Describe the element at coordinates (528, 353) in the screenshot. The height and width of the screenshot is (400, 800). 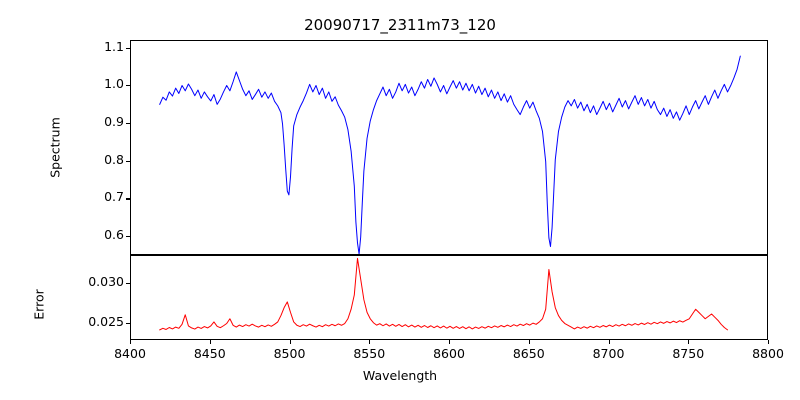
I see `x-tick-label: 8650` at that location.